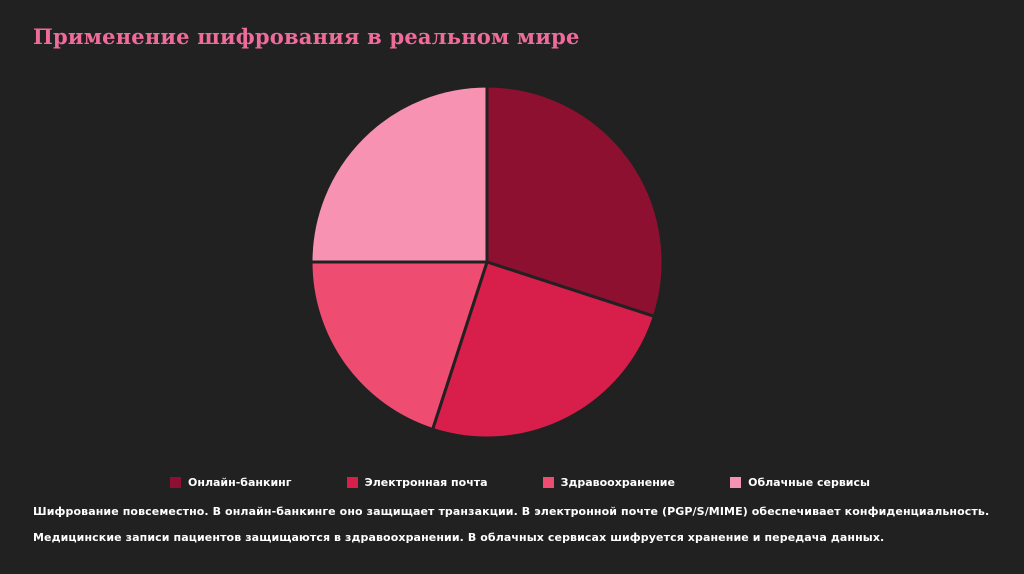 This screenshot has height=574, width=1024. Describe the element at coordinates (800, 482) in the screenshot. I see `legend-item: Облачные сервисы` at that location.